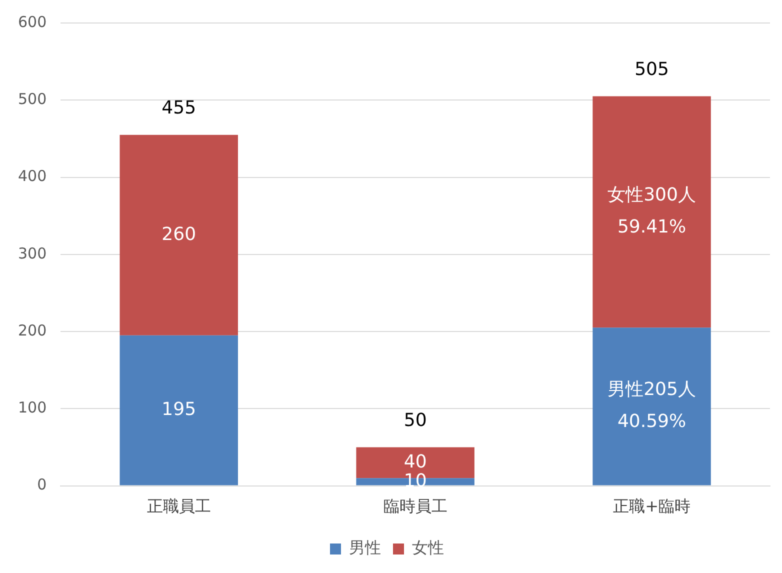 Image resolution: width=782 pixels, height=573 pixels. What do you see at coordinates (32, 21) in the screenshot?
I see `y-tick-label: 600` at bounding box center [32, 21].